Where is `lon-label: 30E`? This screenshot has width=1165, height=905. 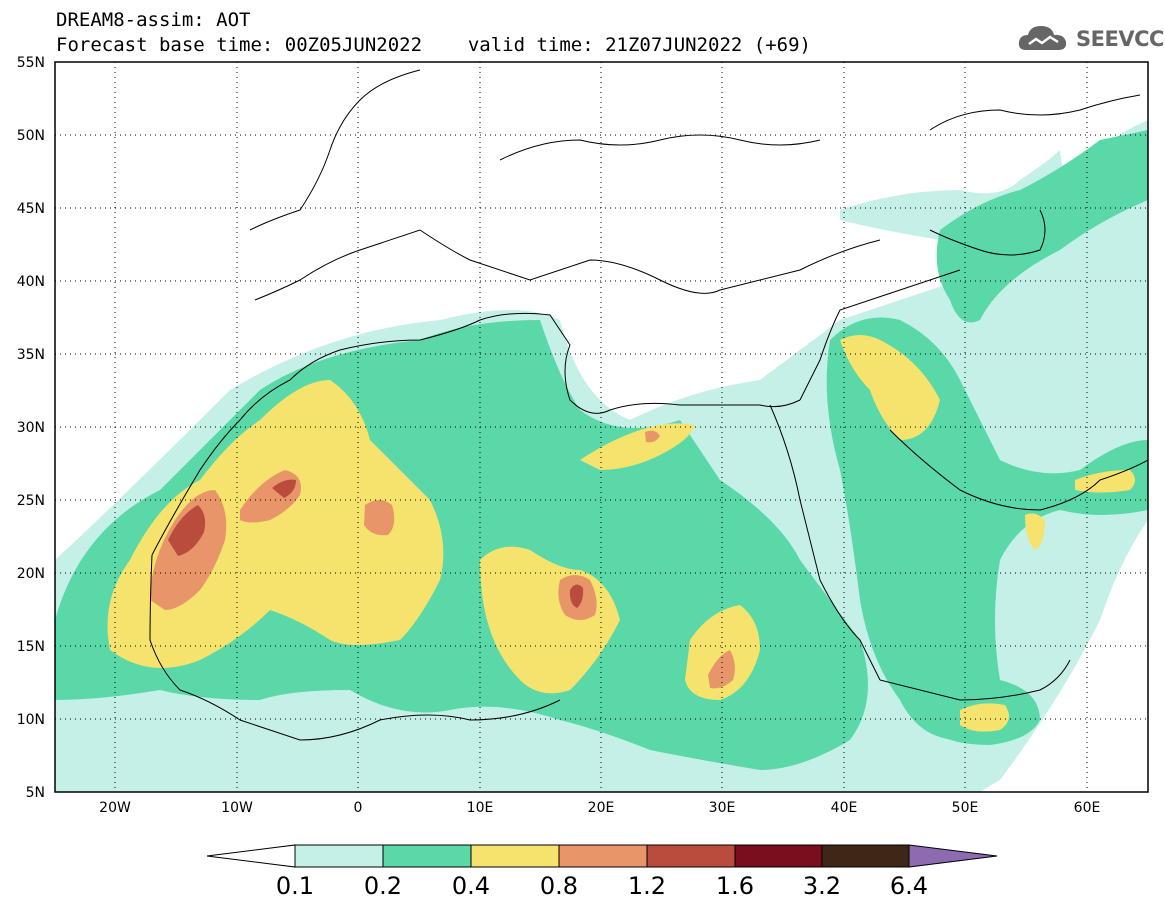 lon-label: 30E is located at coordinates (722, 808).